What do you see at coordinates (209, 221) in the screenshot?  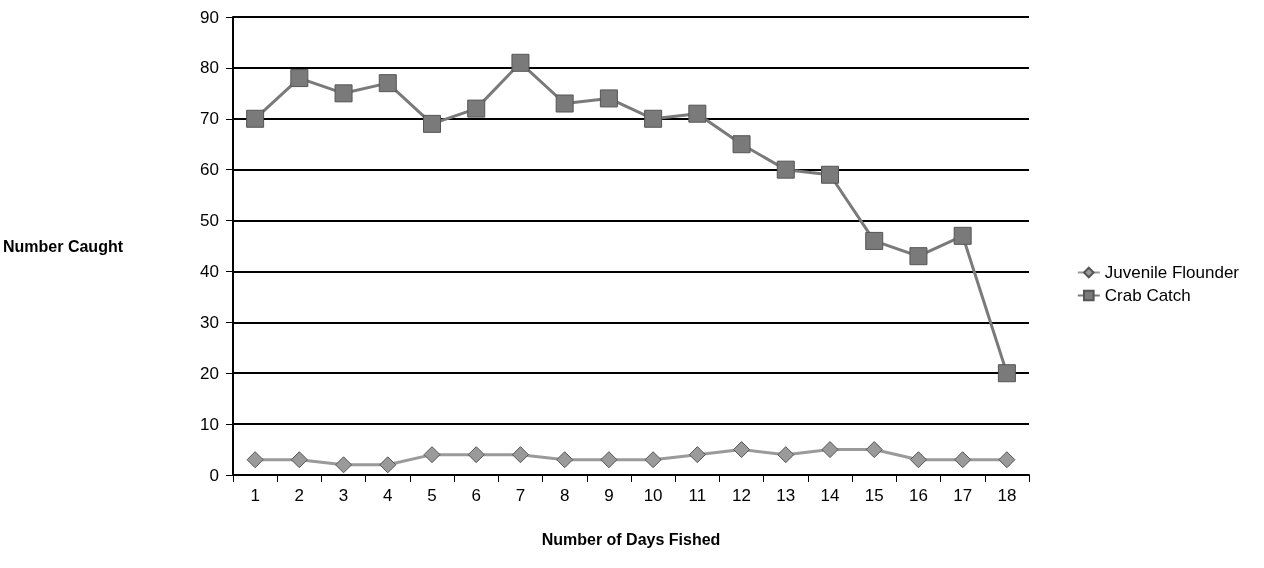 I see `y-tick-label: 50` at bounding box center [209, 221].